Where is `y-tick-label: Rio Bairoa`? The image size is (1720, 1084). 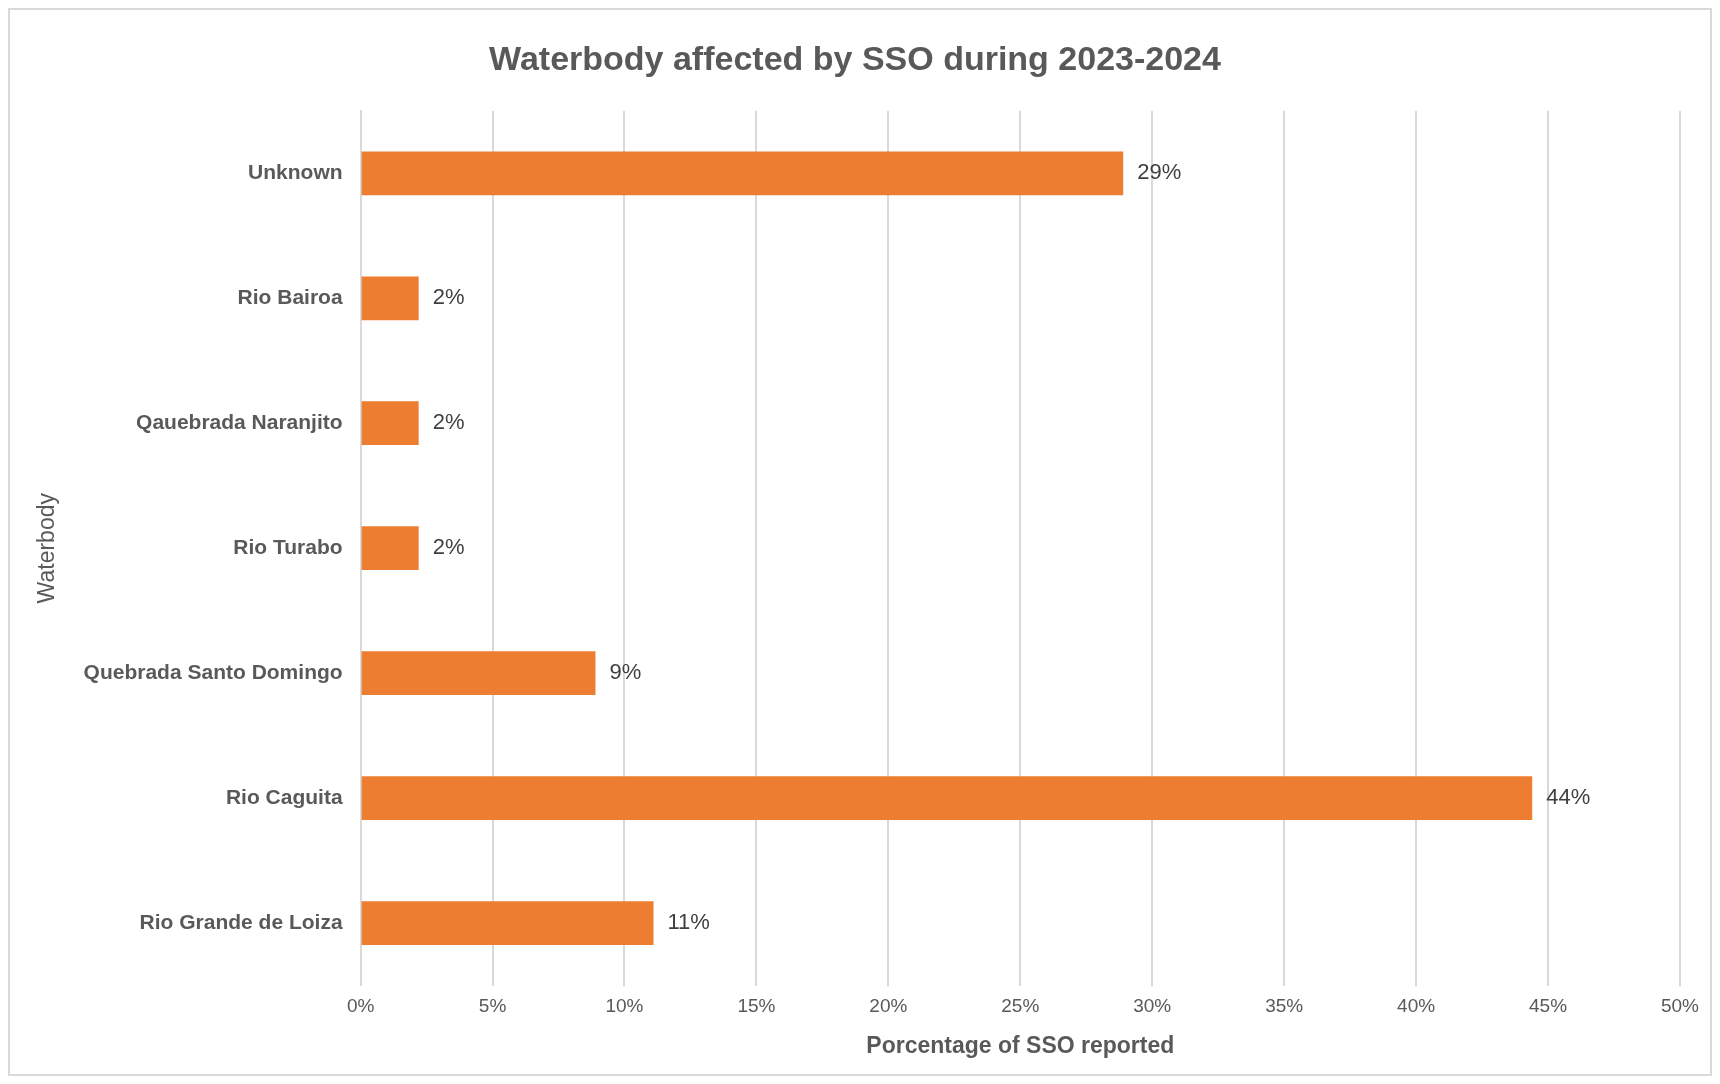
y-tick-label: Rio Bairoa is located at coordinates (290, 297).